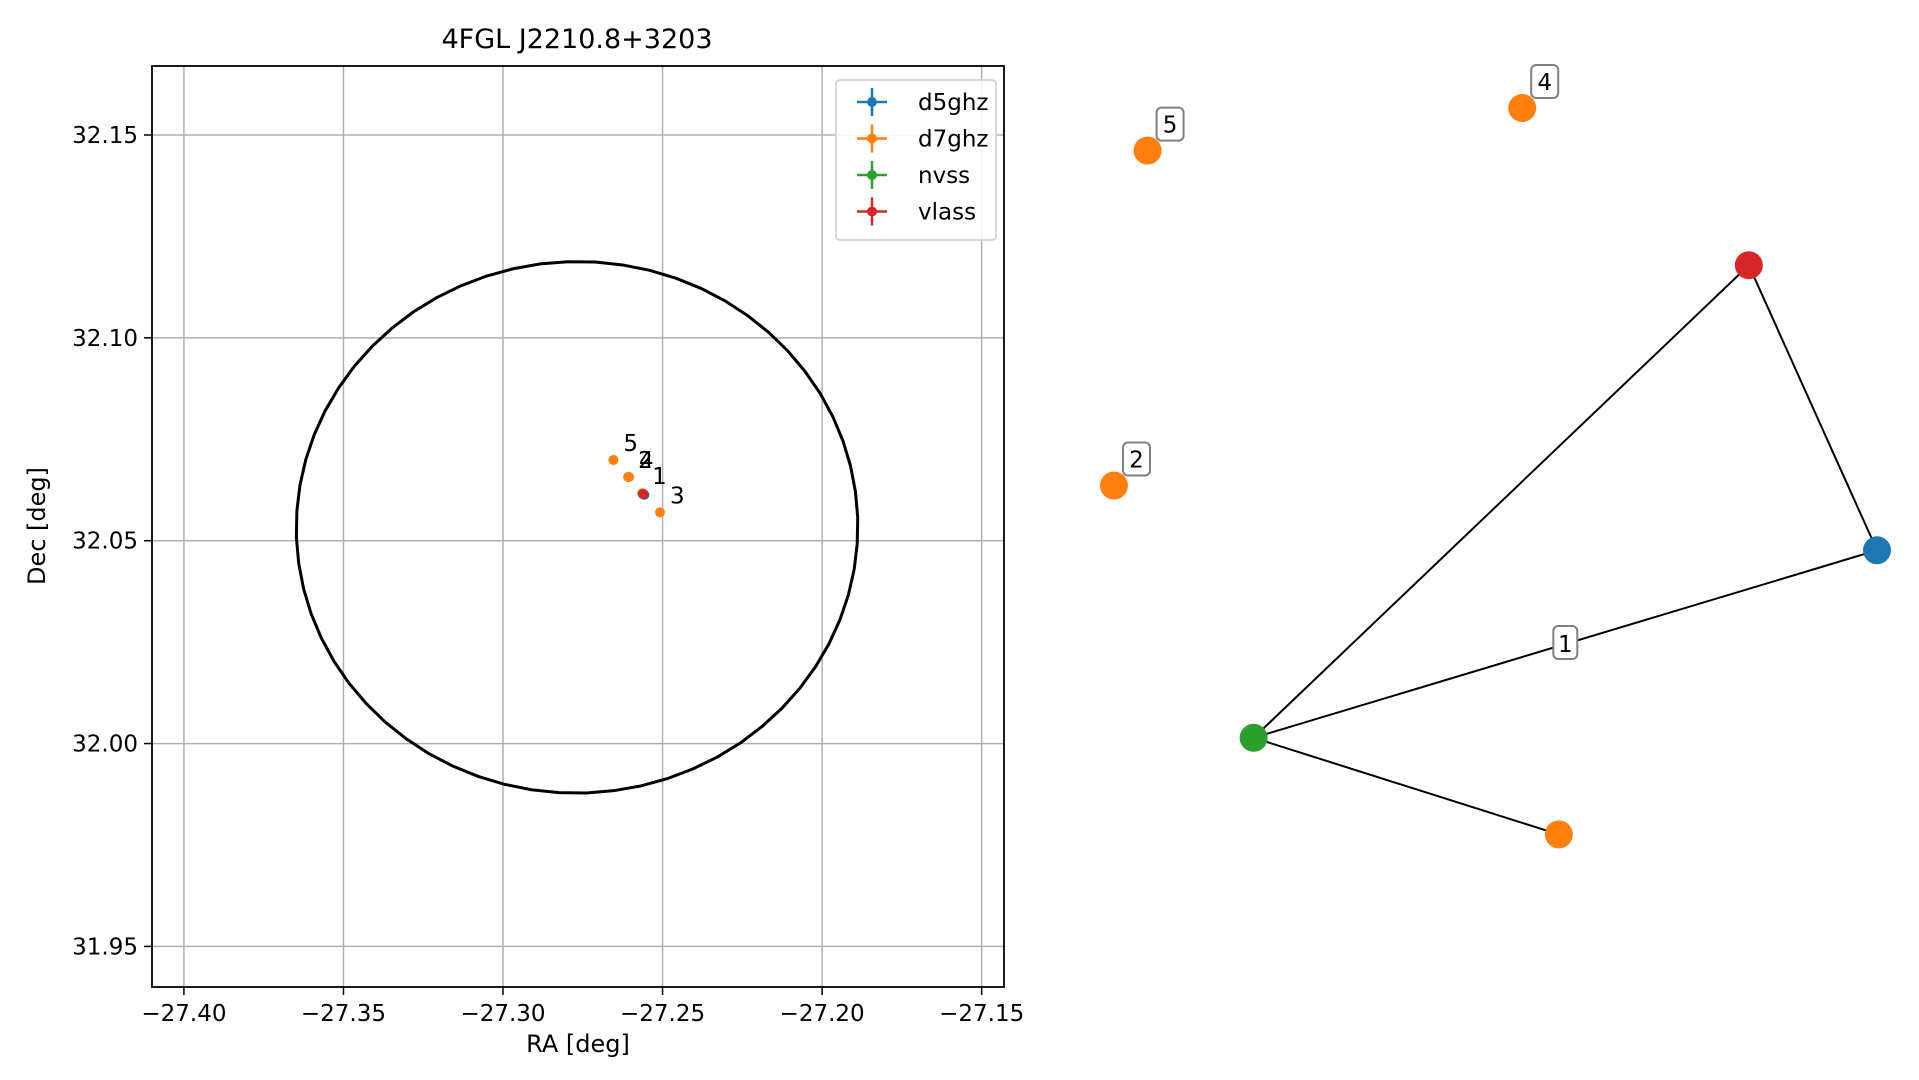 The height and width of the screenshot is (1080, 1919). Describe the element at coordinates (953, 103) in the screenshot. I see `legend-label-d5ghz: d5ghz` at that location.